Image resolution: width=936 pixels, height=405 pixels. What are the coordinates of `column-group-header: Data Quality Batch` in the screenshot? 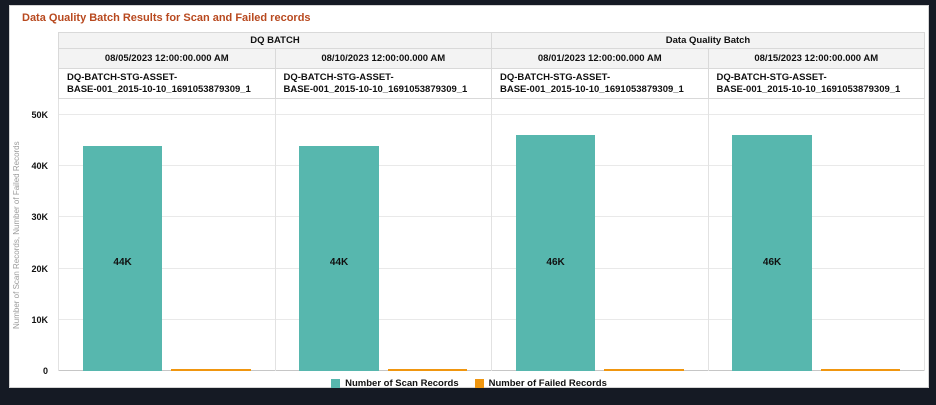 It's located at (708, 41).